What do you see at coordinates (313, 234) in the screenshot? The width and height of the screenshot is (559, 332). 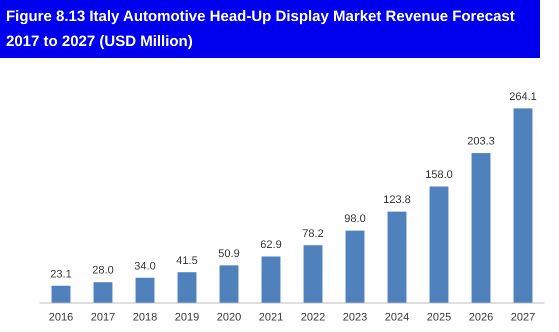 I see `data-label: 78.2` at bounding box center [313, 234].